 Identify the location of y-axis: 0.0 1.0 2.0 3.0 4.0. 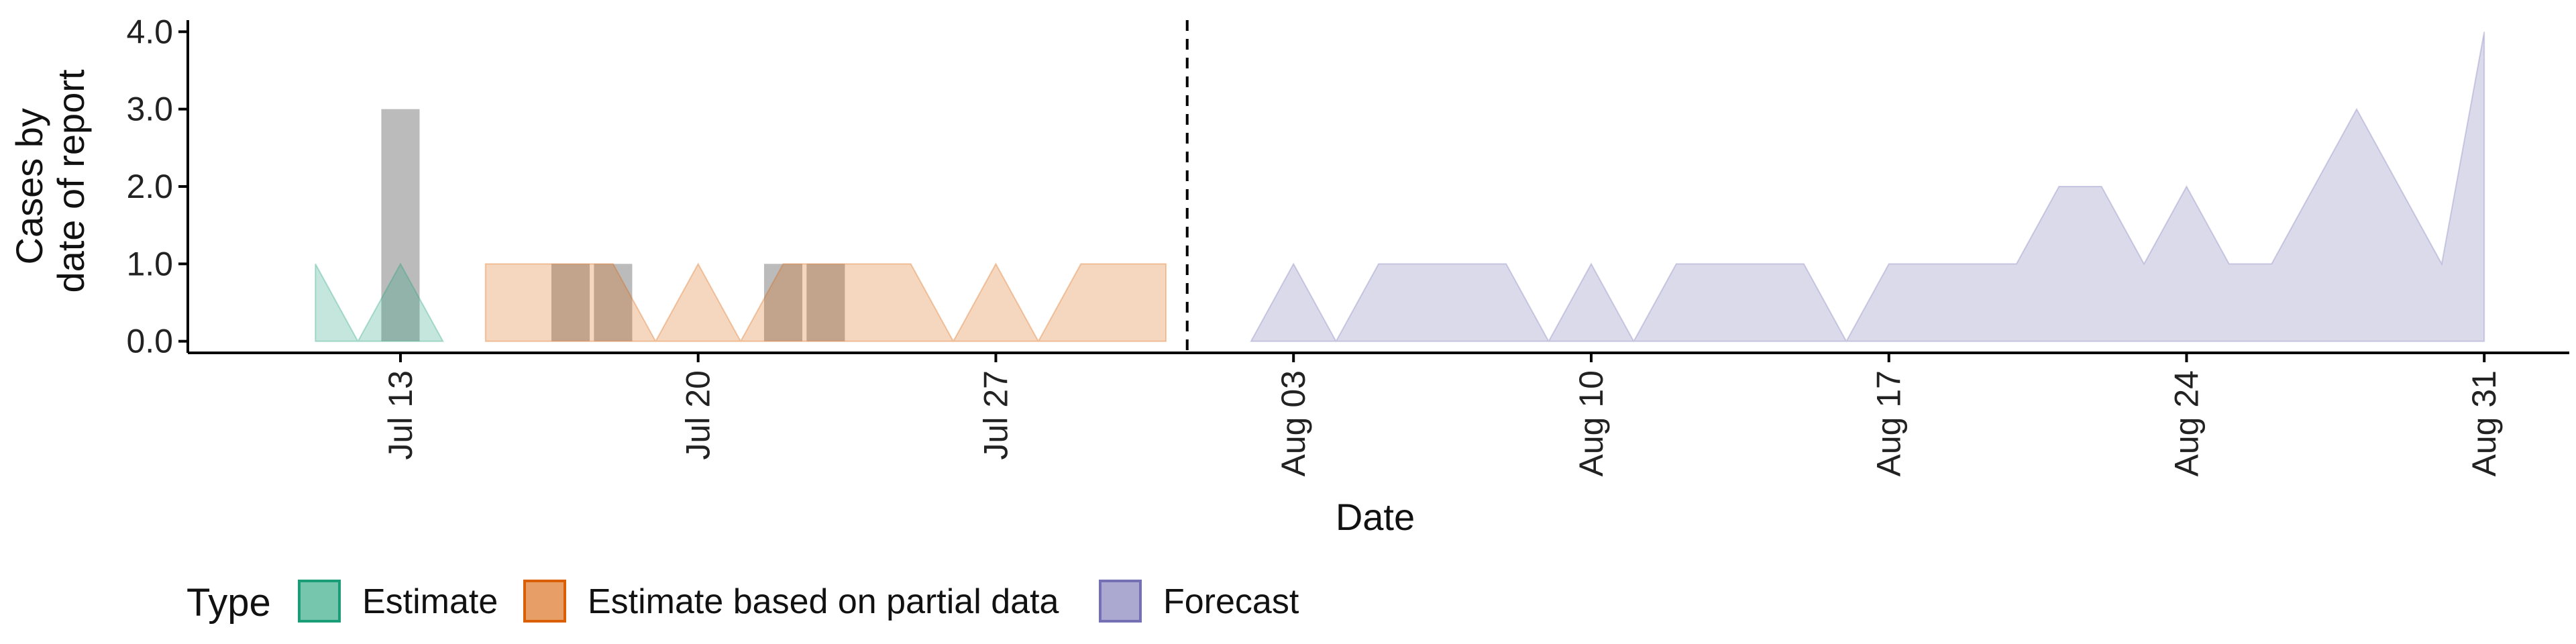
(157, 186).